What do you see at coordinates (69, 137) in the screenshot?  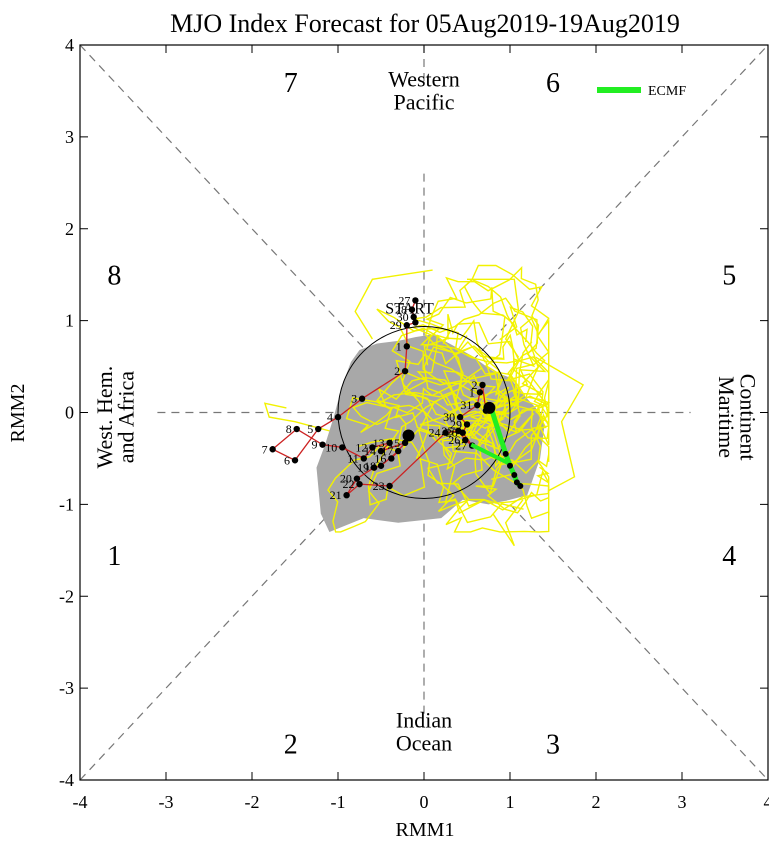 I see `y-tick-label: 3` at bounding box center [69, 137].